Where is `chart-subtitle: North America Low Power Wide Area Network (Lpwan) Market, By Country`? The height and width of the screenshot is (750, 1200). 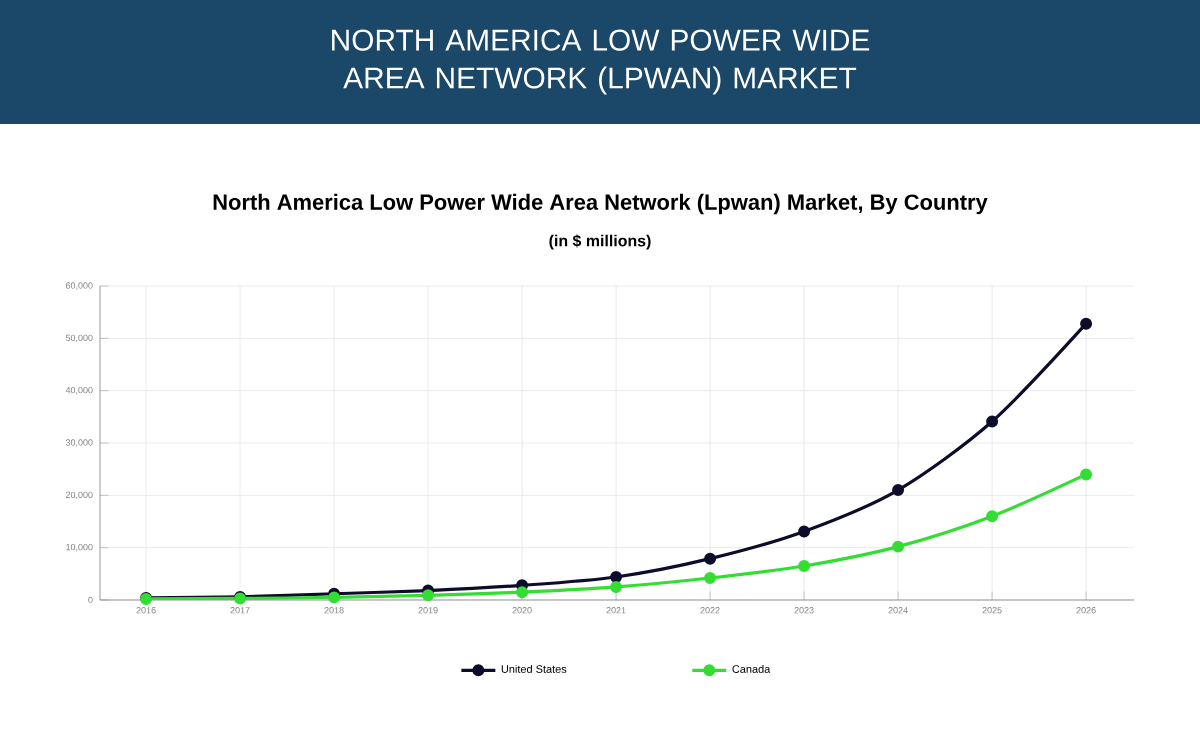 chart-subtitle: North America Low Power Wide Area Network (Lpwan) Market, By Country is located at coordinates (600, 204).